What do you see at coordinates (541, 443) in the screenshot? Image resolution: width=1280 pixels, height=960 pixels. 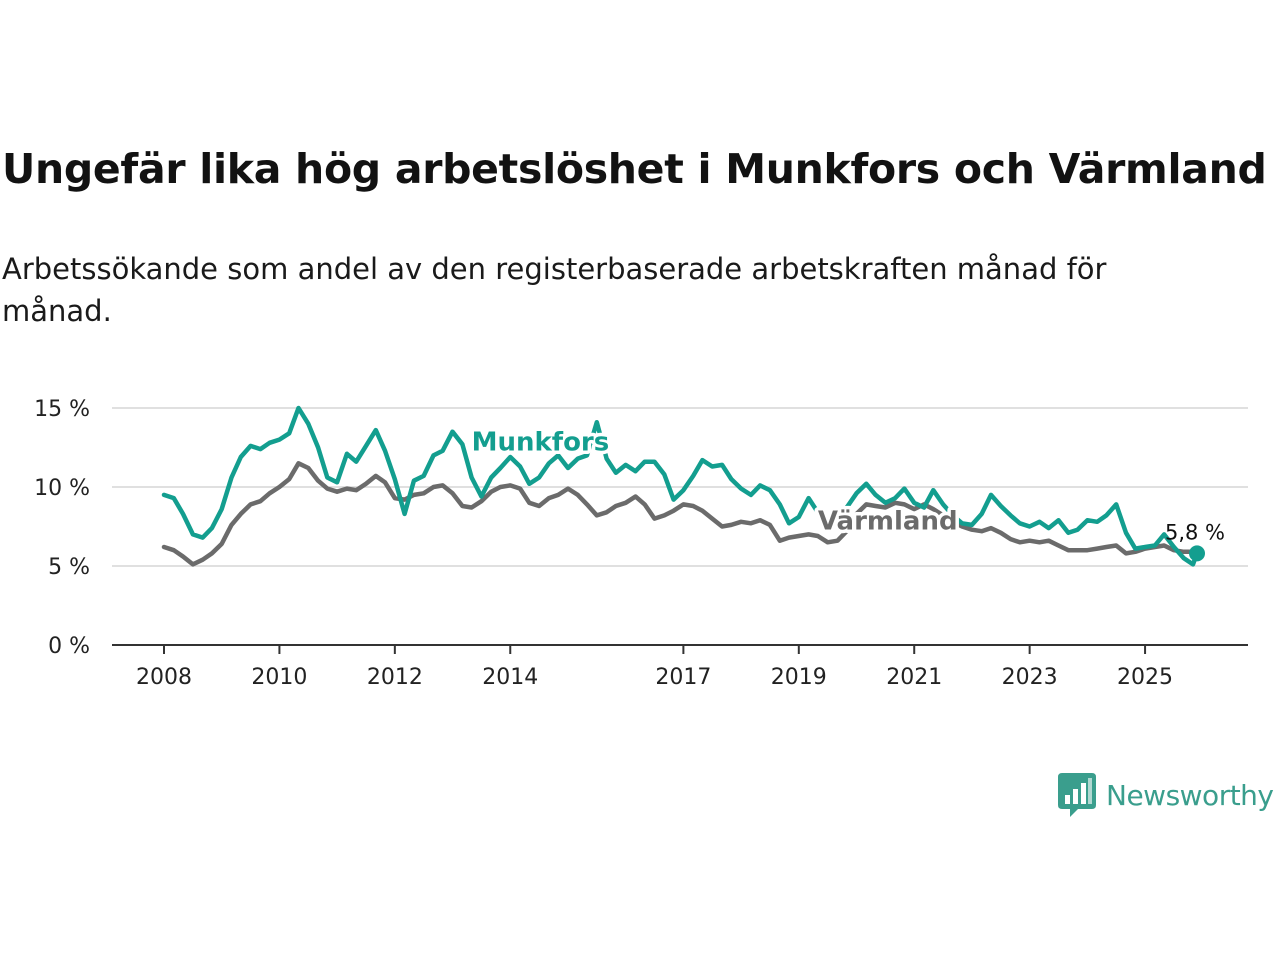 I see `series-label-munkfors: Munkfors` at bounding box center [541, 443].